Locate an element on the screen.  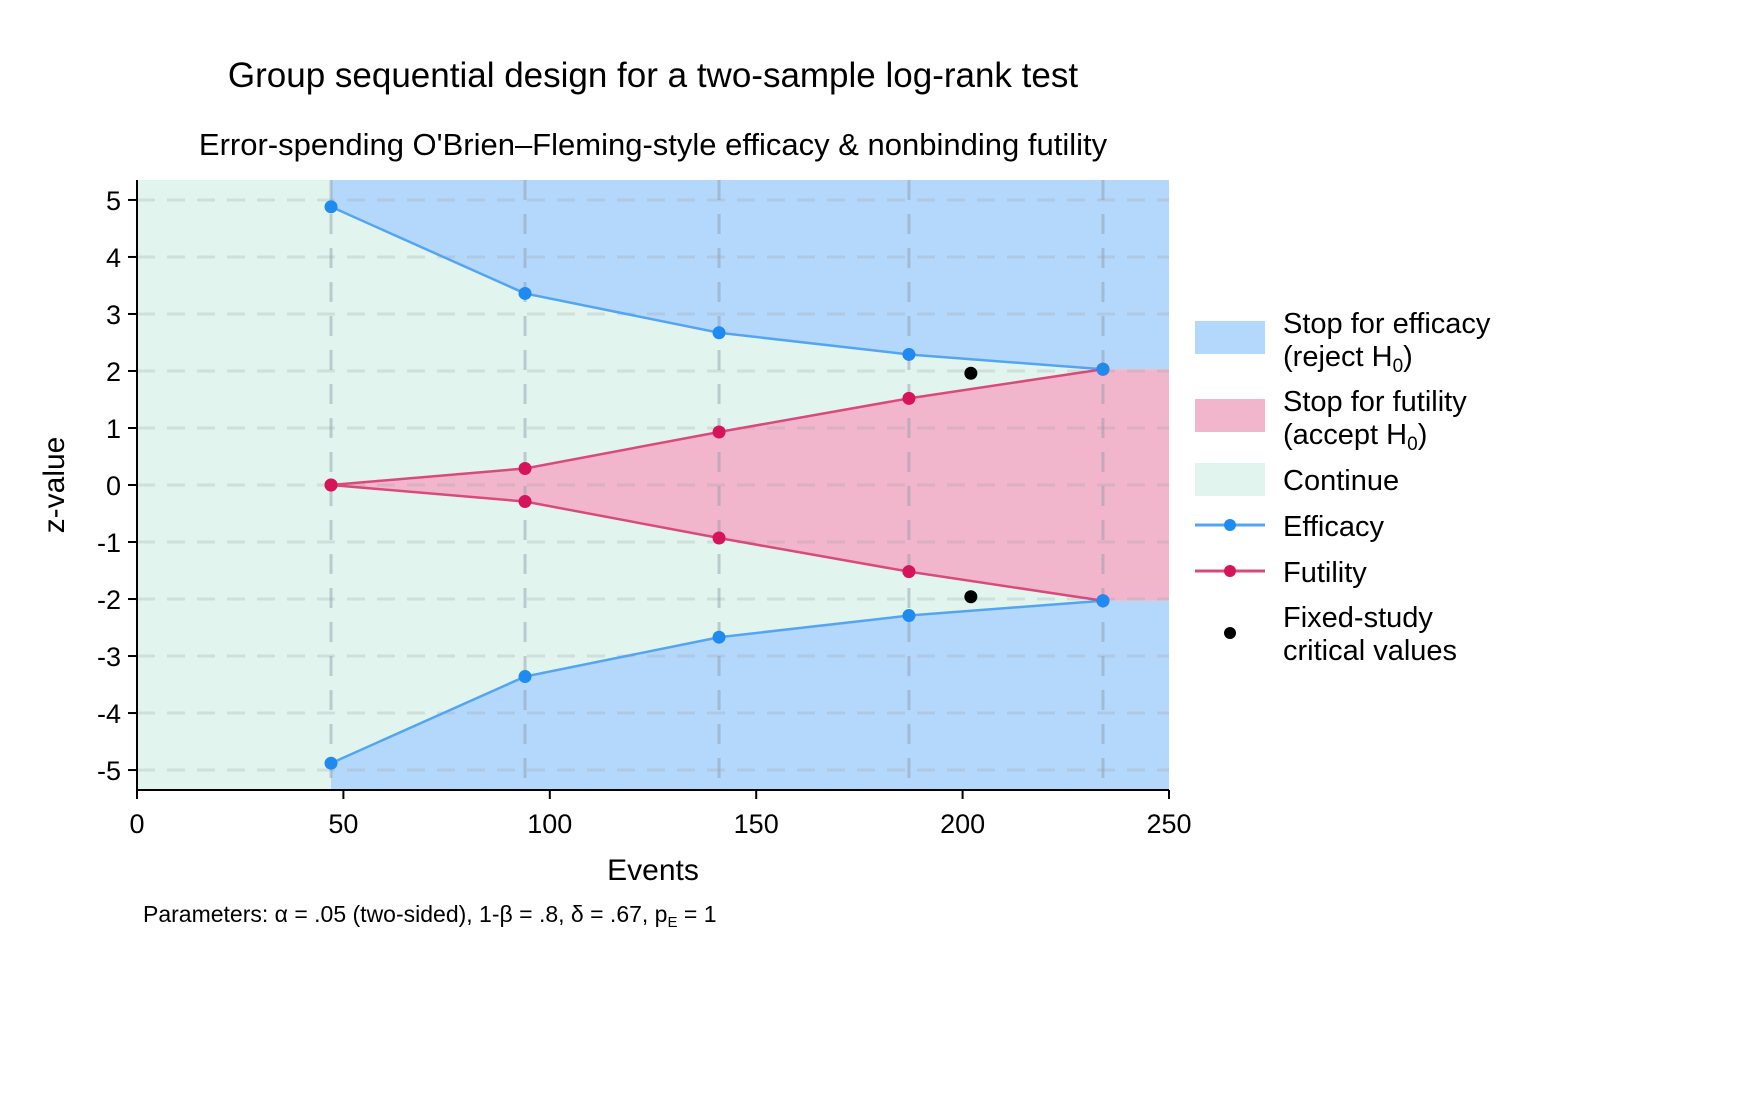
legend-futility-point is located at coordinates (1230, 571).